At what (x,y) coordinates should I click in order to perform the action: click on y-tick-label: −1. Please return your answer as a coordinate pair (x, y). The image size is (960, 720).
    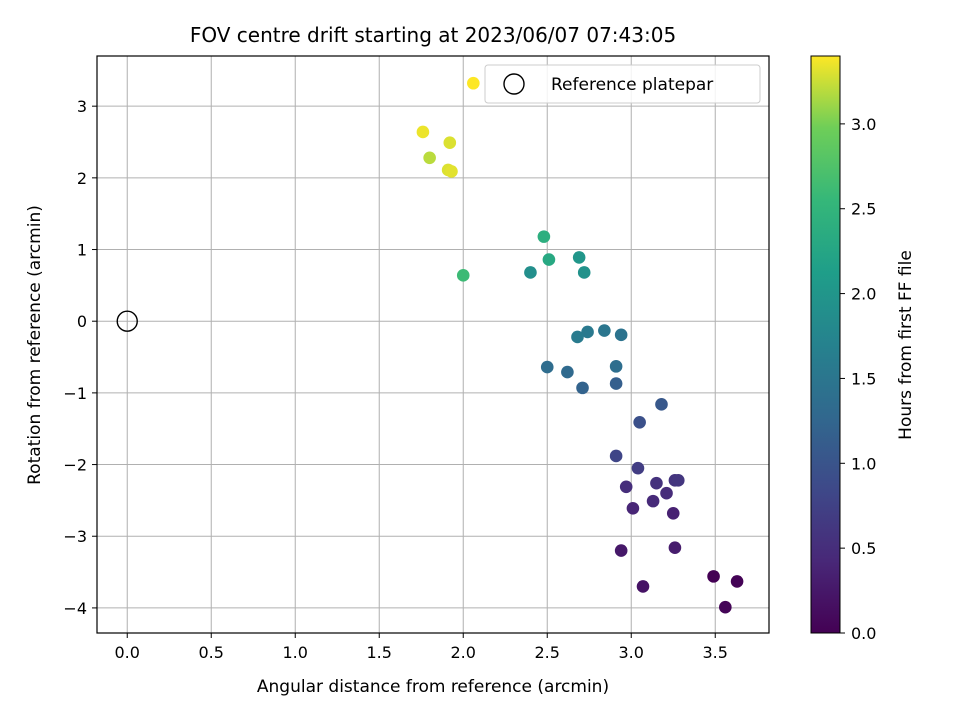
    Looking at the image, I should click on (75, 393).